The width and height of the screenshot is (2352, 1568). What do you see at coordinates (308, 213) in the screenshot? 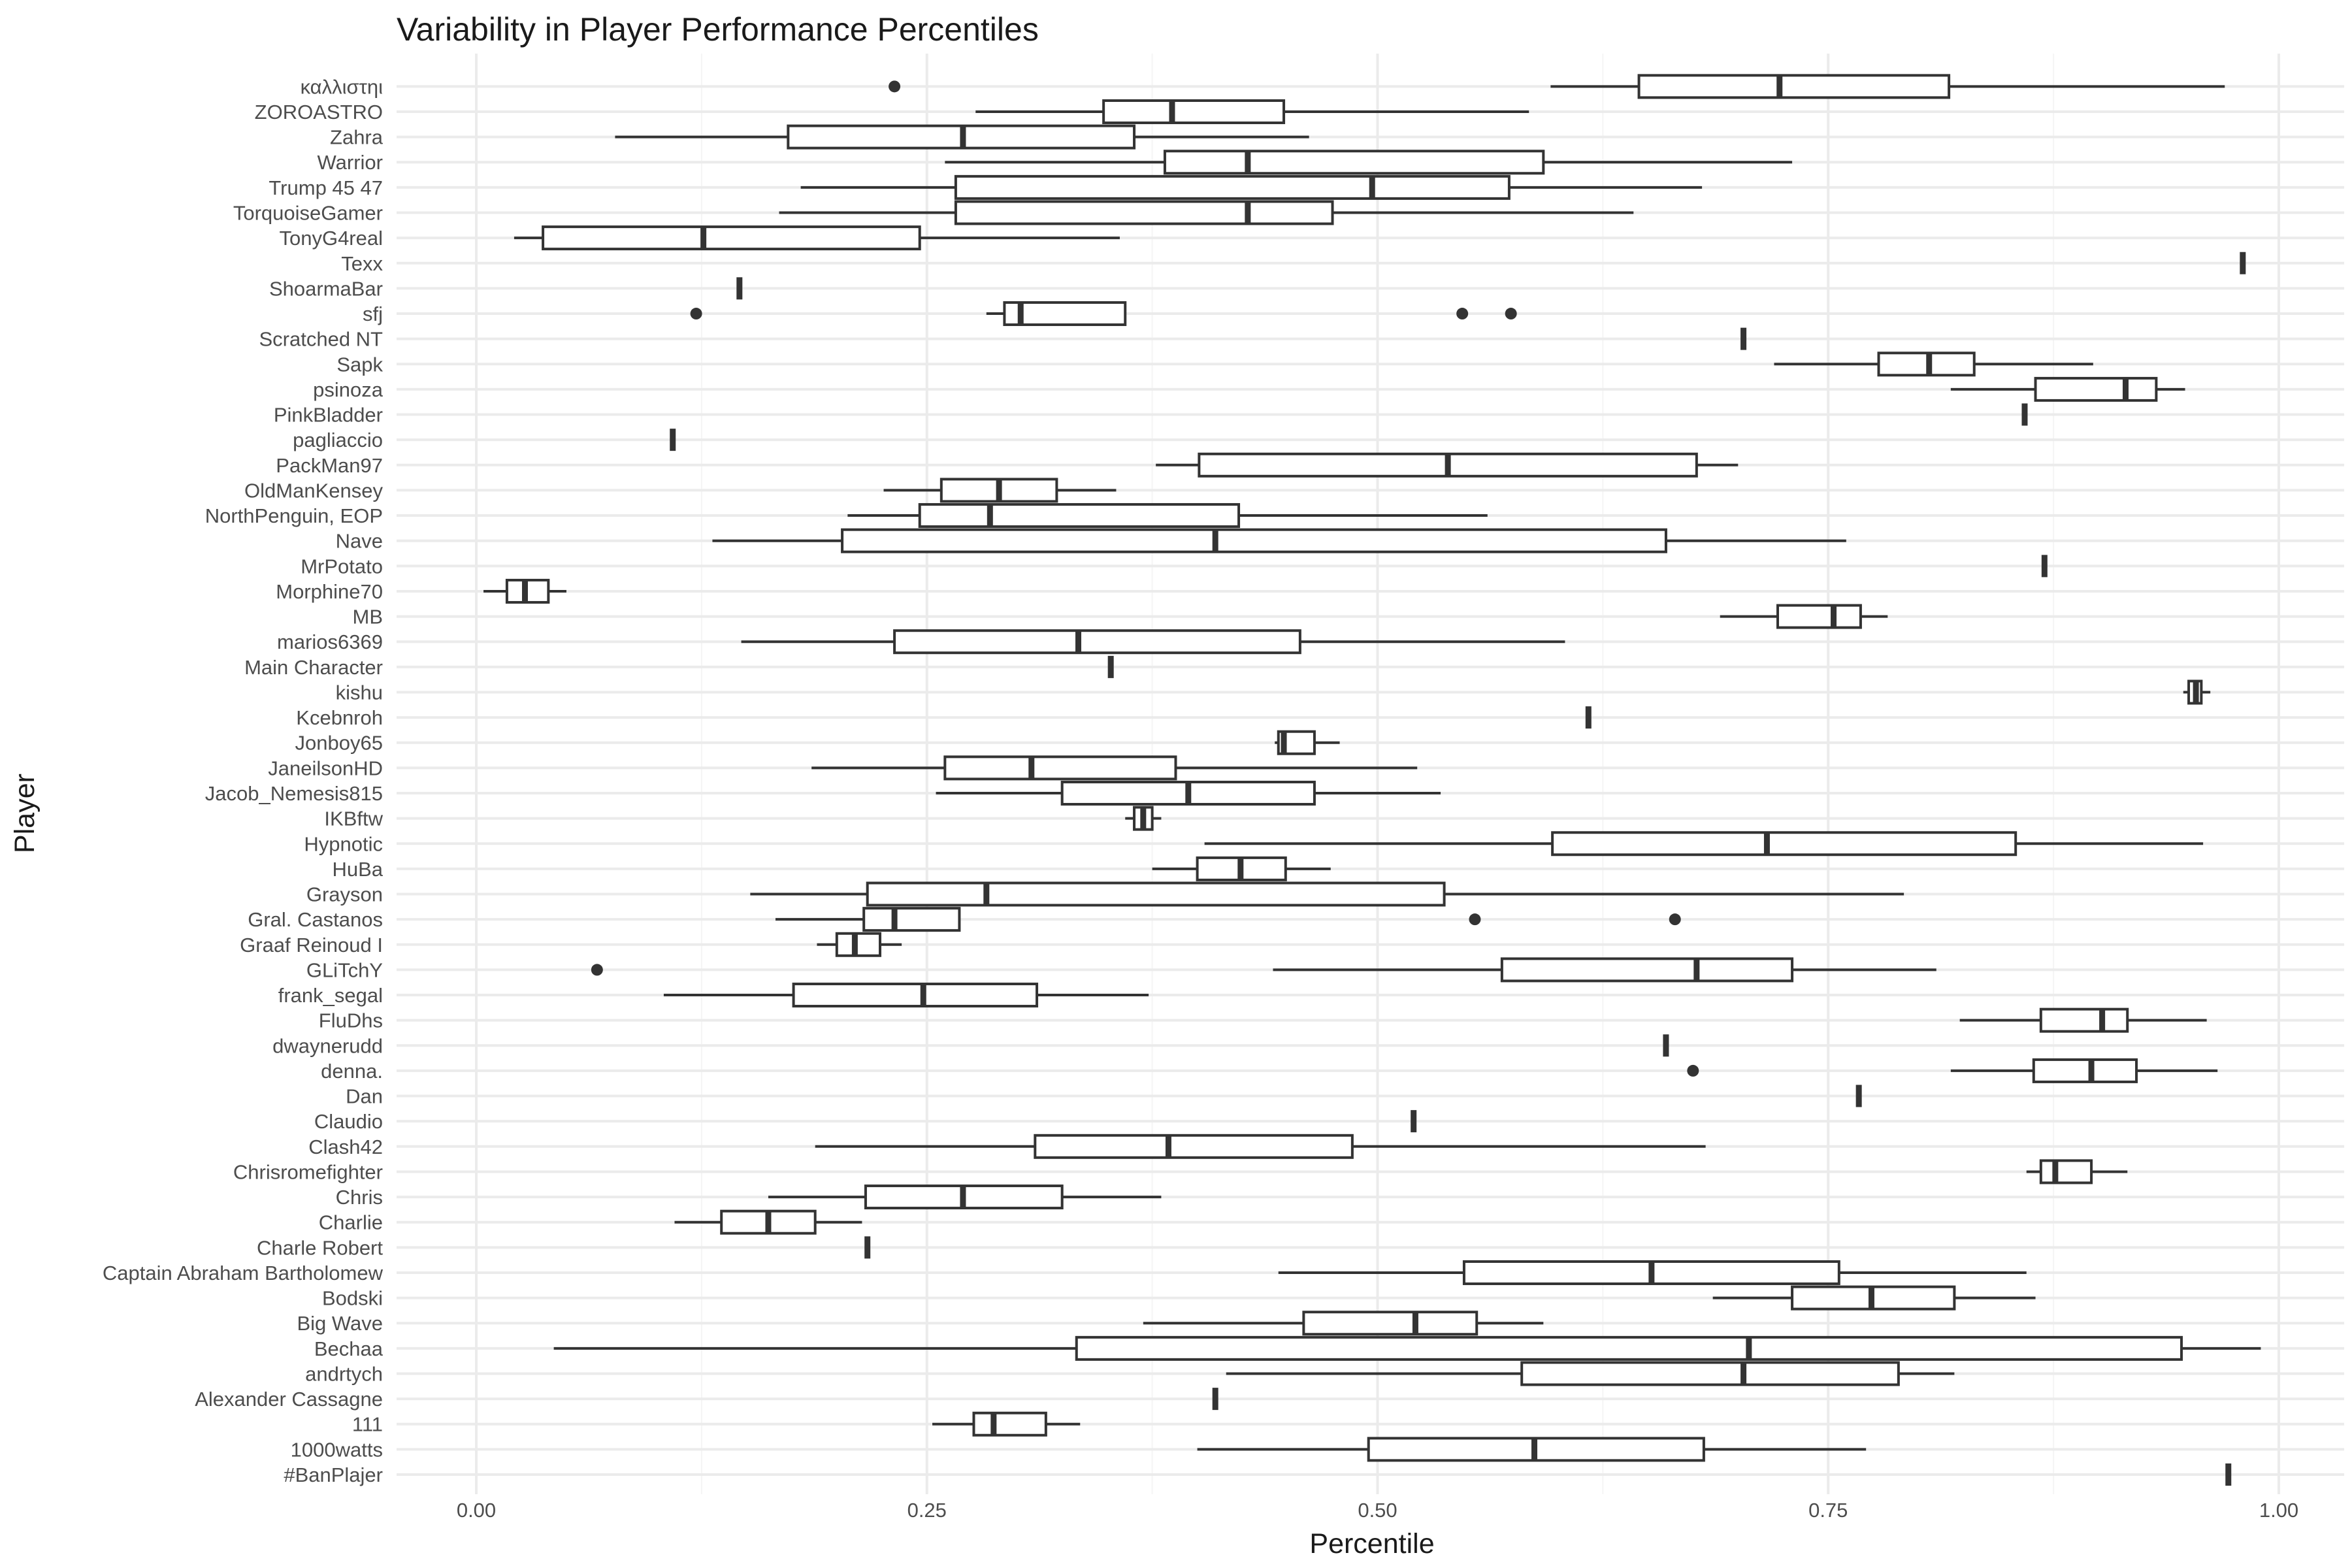
I see `y-tick-label: TorquoiseGamer` at bounding box center [308, 213].